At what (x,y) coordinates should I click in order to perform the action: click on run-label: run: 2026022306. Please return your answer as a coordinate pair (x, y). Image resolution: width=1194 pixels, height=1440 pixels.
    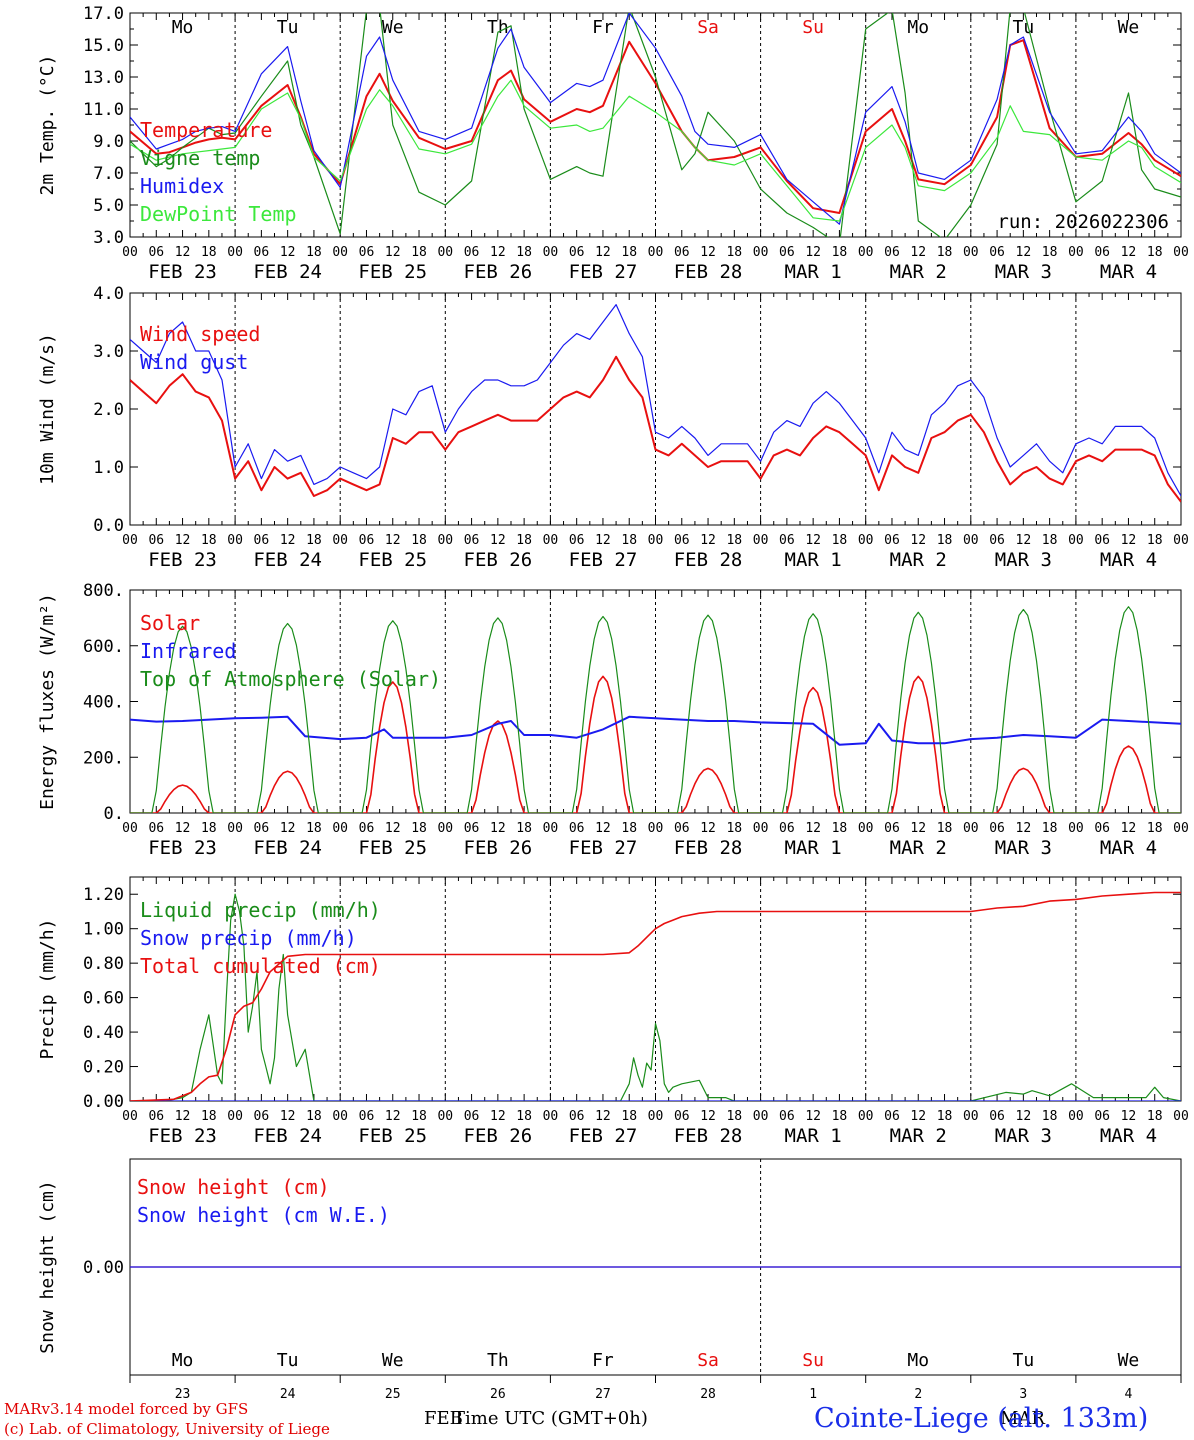
    Looking at the image, I should click on (1083, 222).